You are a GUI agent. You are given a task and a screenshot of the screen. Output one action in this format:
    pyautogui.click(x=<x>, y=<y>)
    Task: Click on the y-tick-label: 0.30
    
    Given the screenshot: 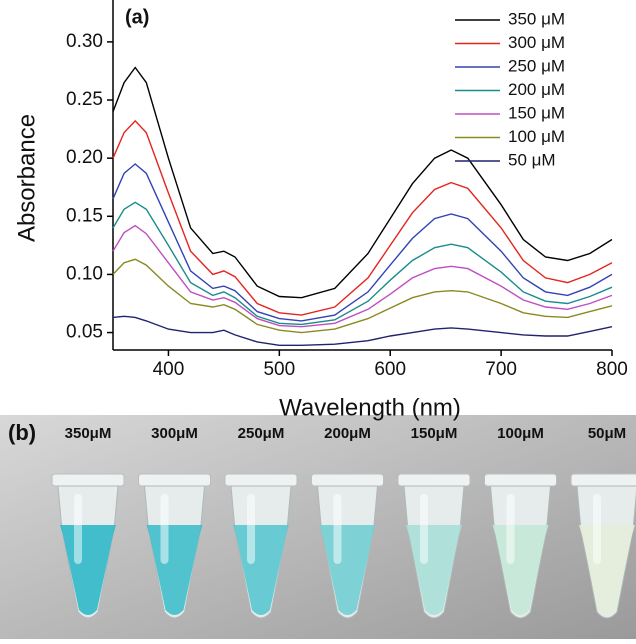 What is the action you would take?
    pyautogui.click(x=84, y=41)
    